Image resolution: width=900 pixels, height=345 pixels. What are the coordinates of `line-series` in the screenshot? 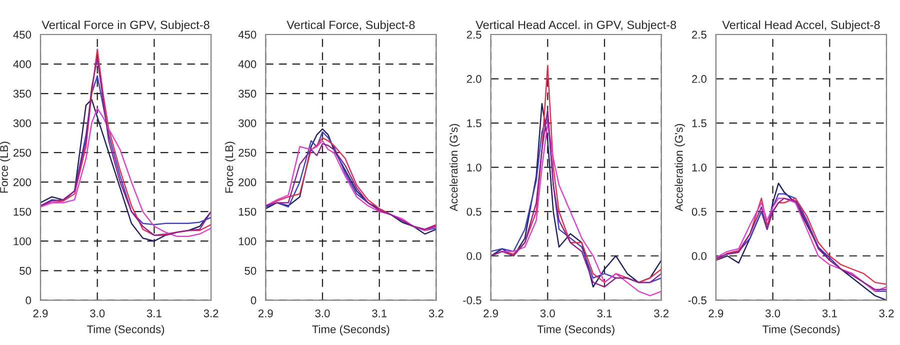 It's located at (126, 150).